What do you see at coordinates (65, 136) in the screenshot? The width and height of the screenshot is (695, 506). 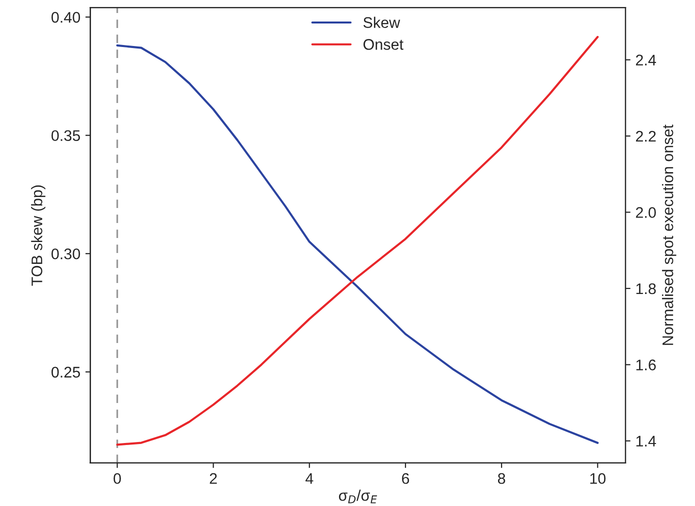 I see `y-tick-label: 0.35` at bounding box center [65, 136].